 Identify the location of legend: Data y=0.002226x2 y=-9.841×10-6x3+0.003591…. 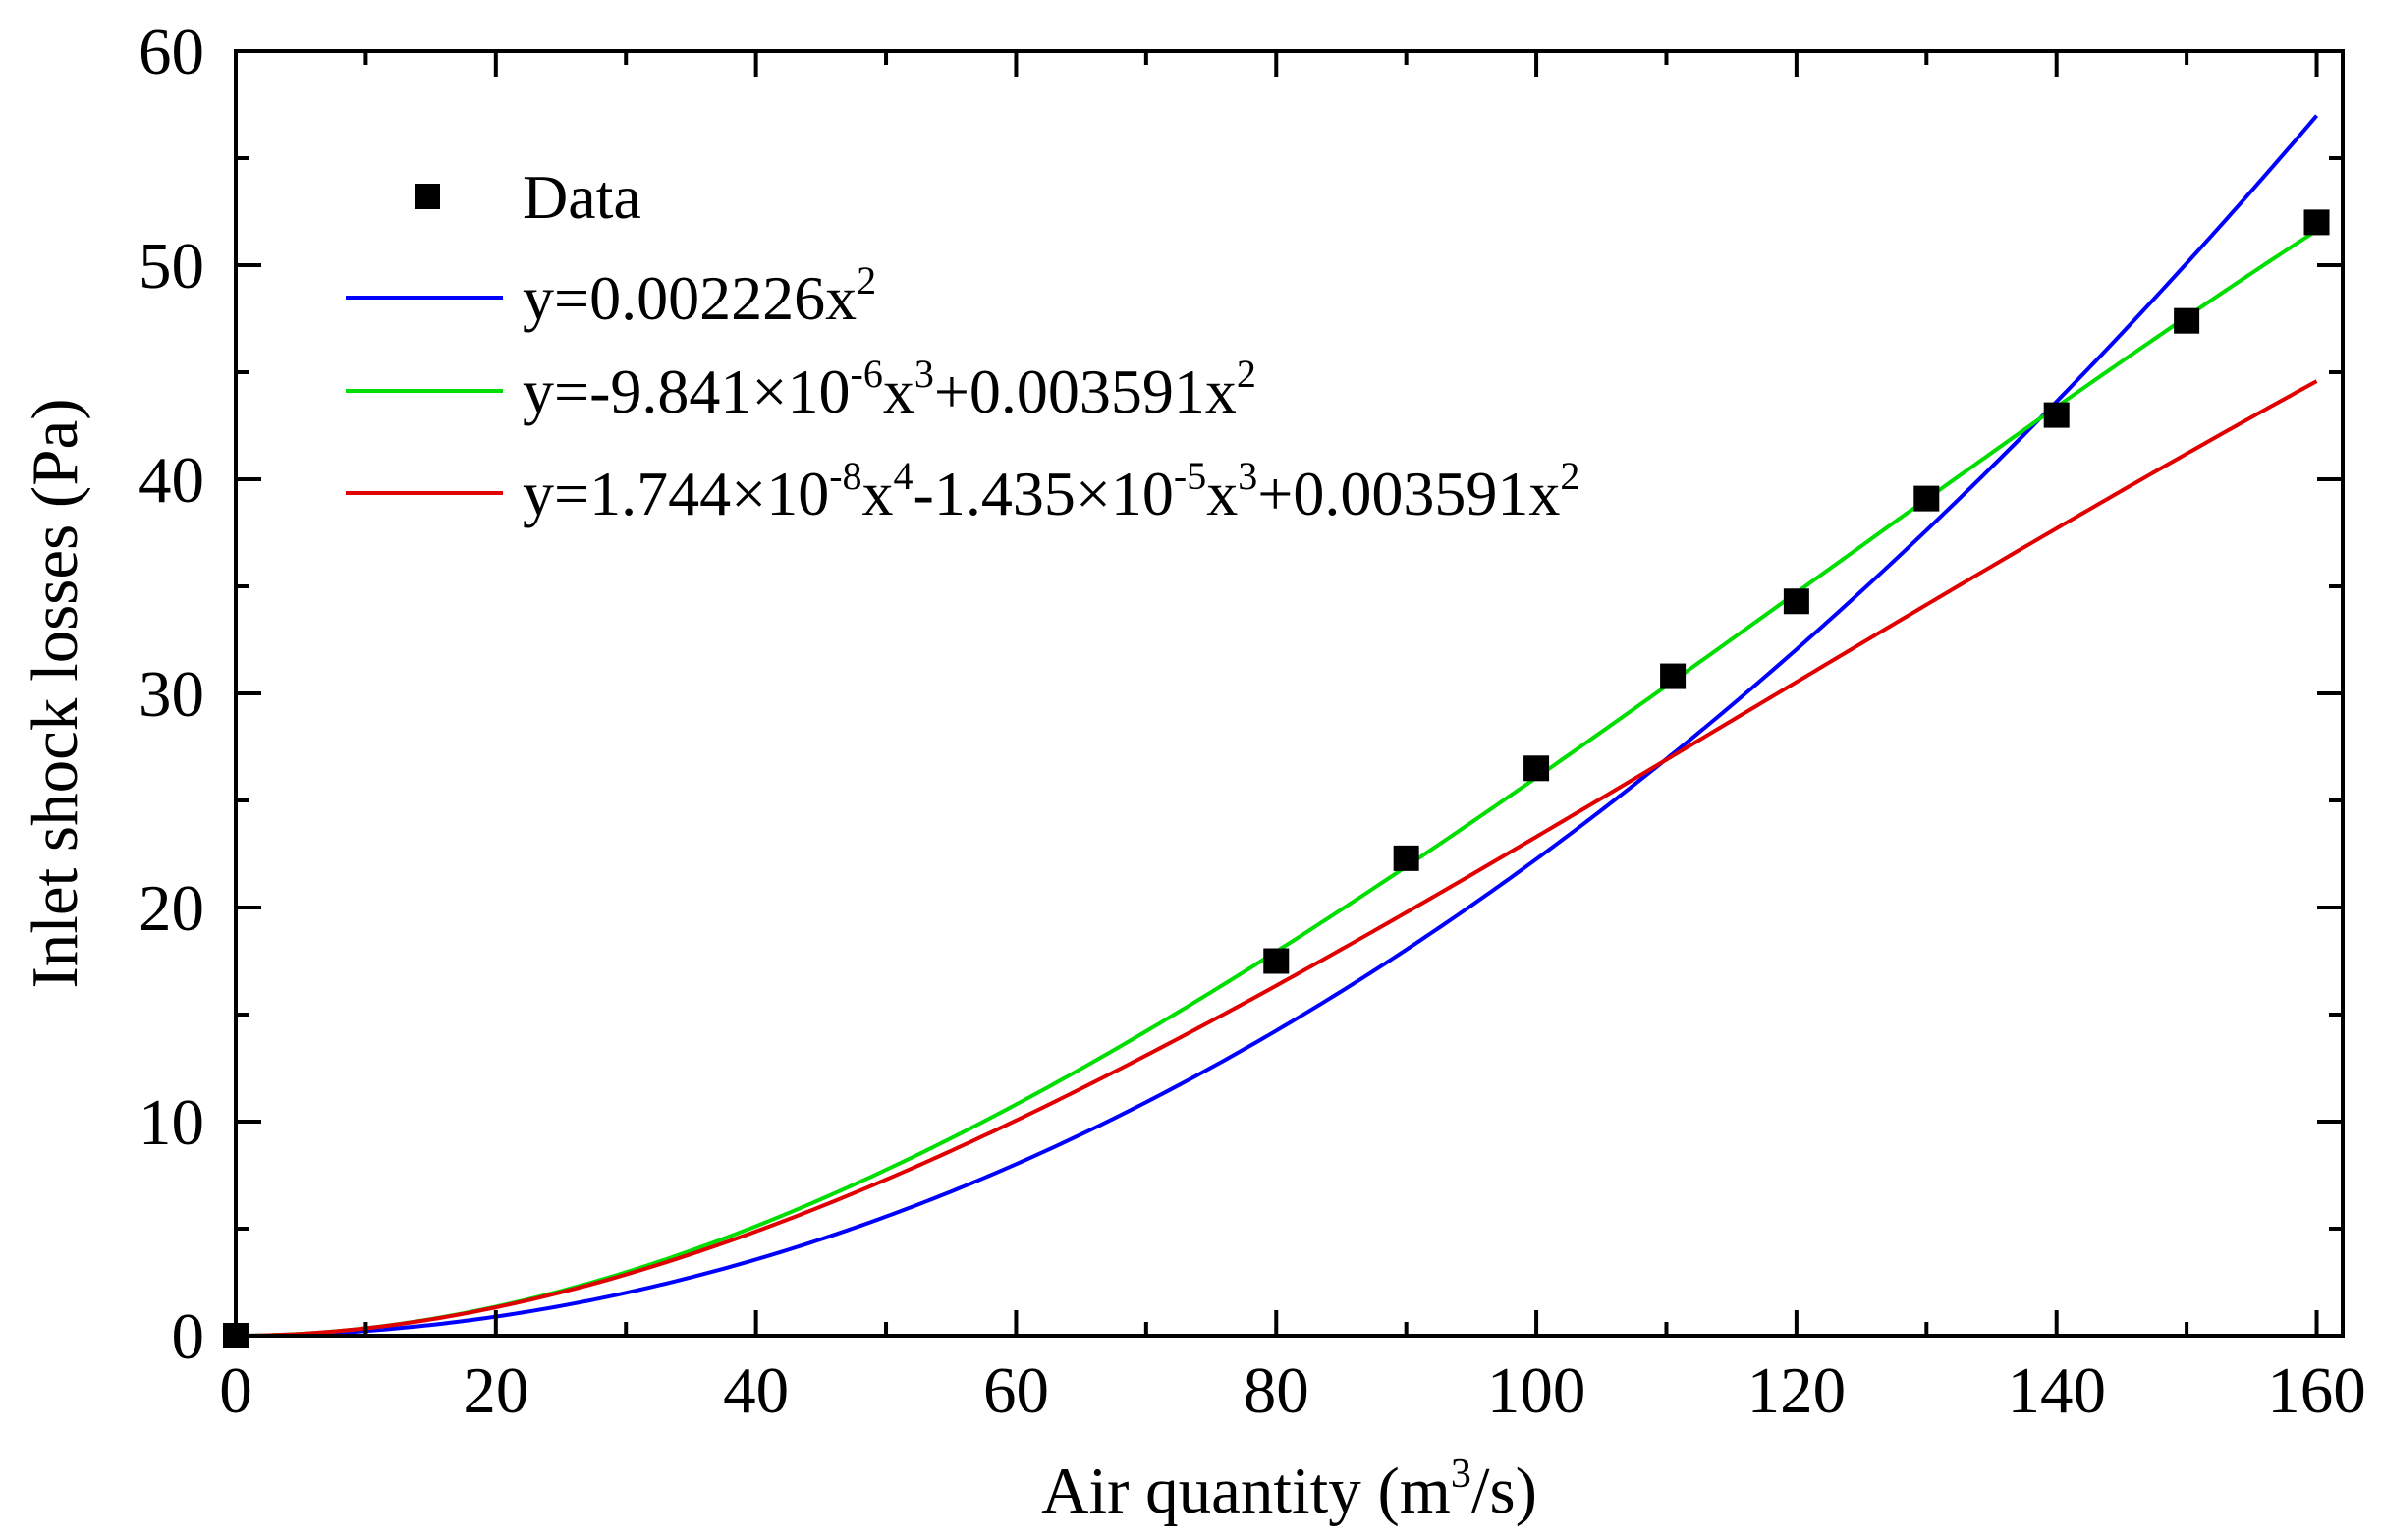
(962, 345).